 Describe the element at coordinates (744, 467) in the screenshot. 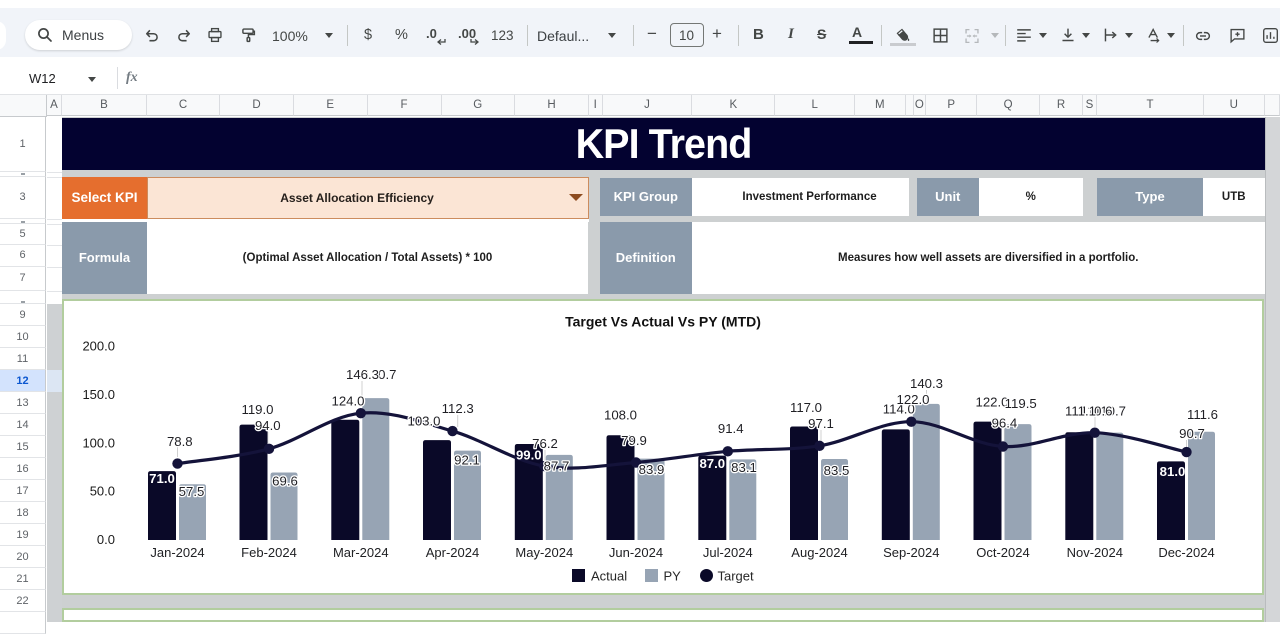

I see `svg-text: 83.1` at that location.